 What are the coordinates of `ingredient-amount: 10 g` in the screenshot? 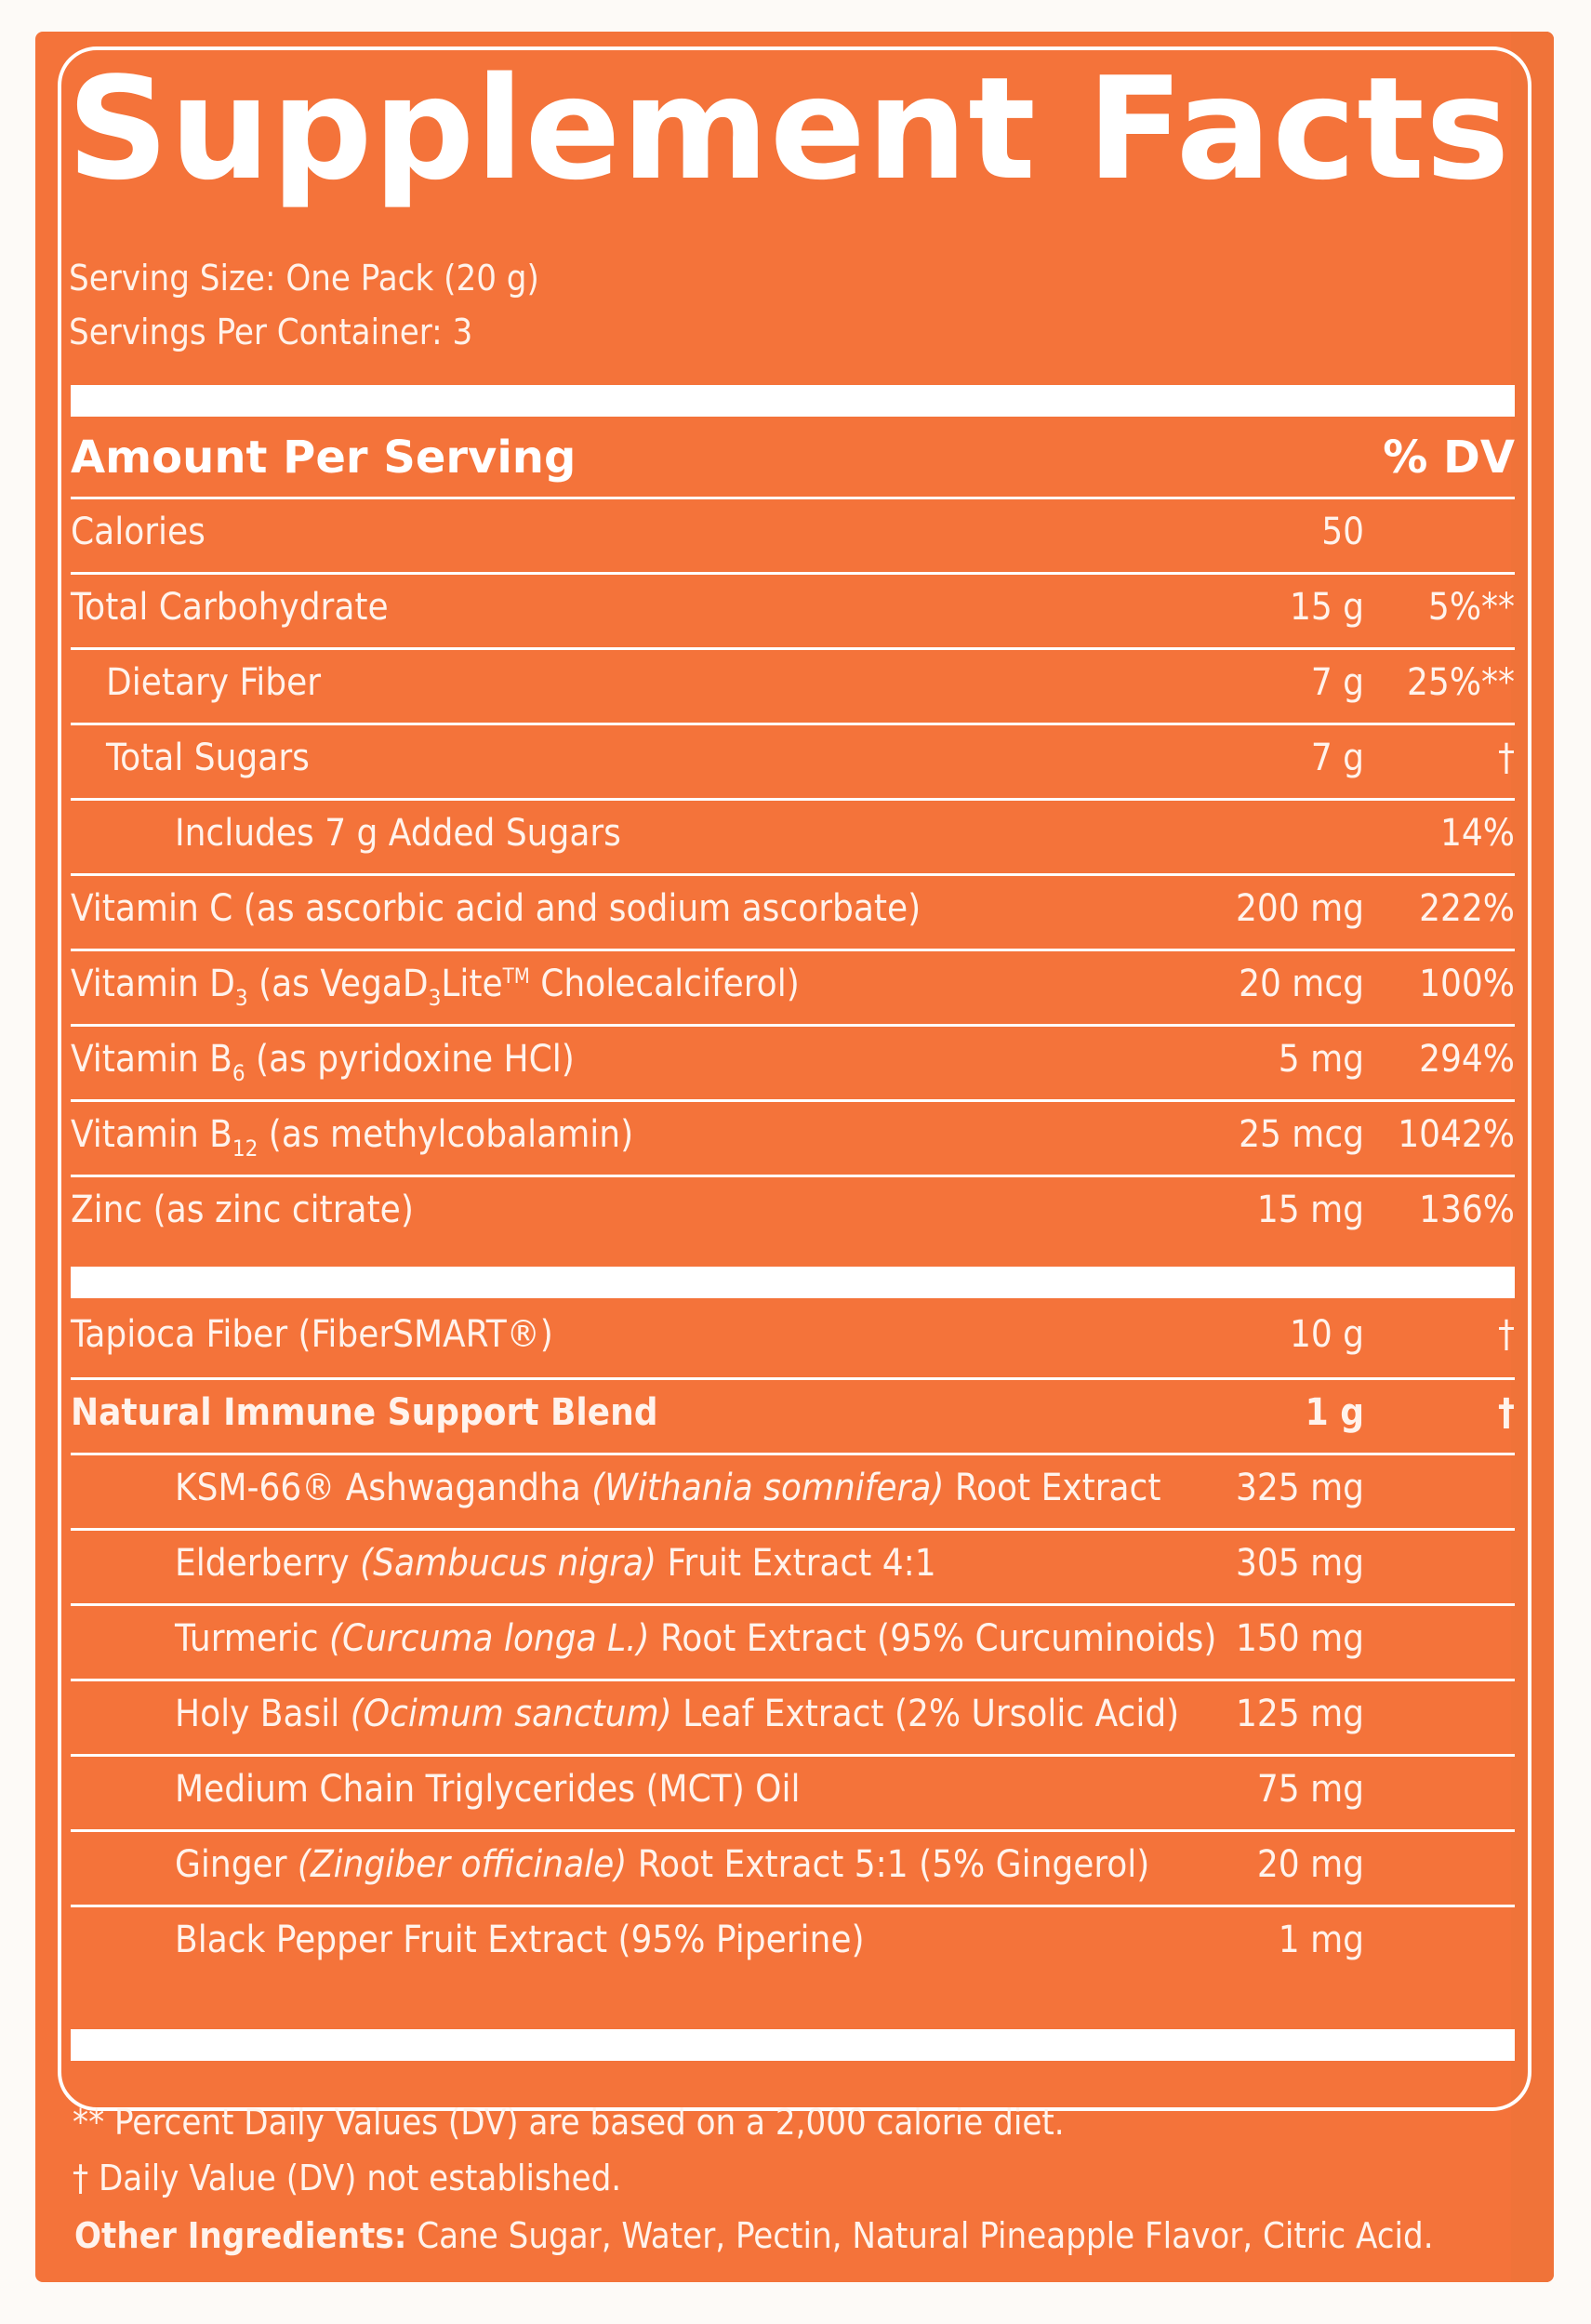 It's located at (1326, 1334).